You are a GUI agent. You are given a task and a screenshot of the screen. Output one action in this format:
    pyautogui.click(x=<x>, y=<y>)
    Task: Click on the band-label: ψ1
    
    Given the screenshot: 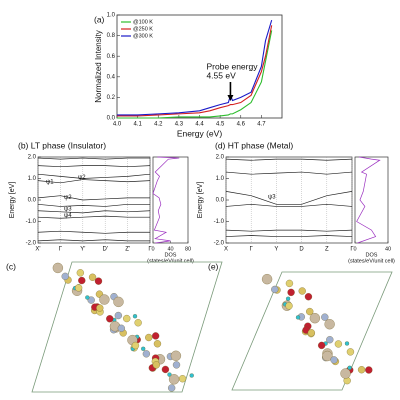 What is the action you would take?
    pyautogui.click(x=50, y=182)
    